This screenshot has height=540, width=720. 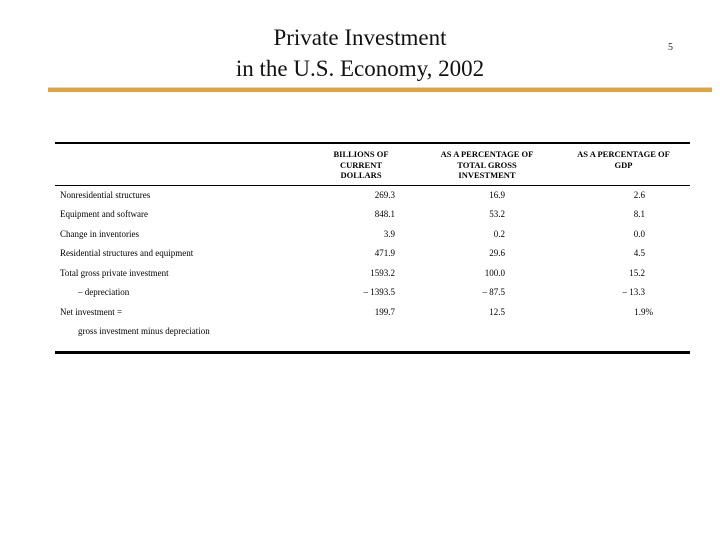 What do you see at coordinates (372, 313) in the screenshot?
I see `table-row: Net investment = 199.7 12.5 1.9%` at bounding box center [372, 313].